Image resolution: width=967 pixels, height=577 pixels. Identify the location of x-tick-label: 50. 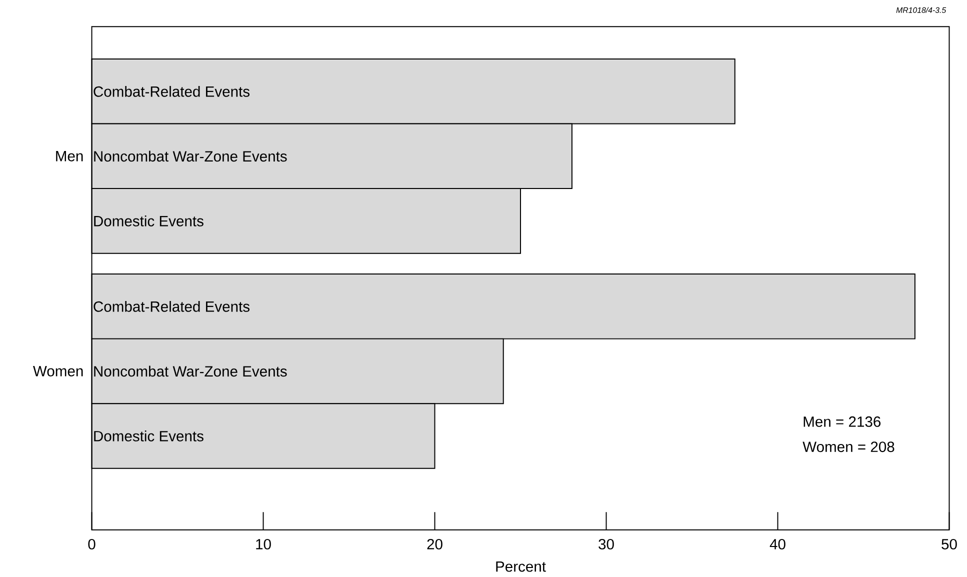
(949, 544).